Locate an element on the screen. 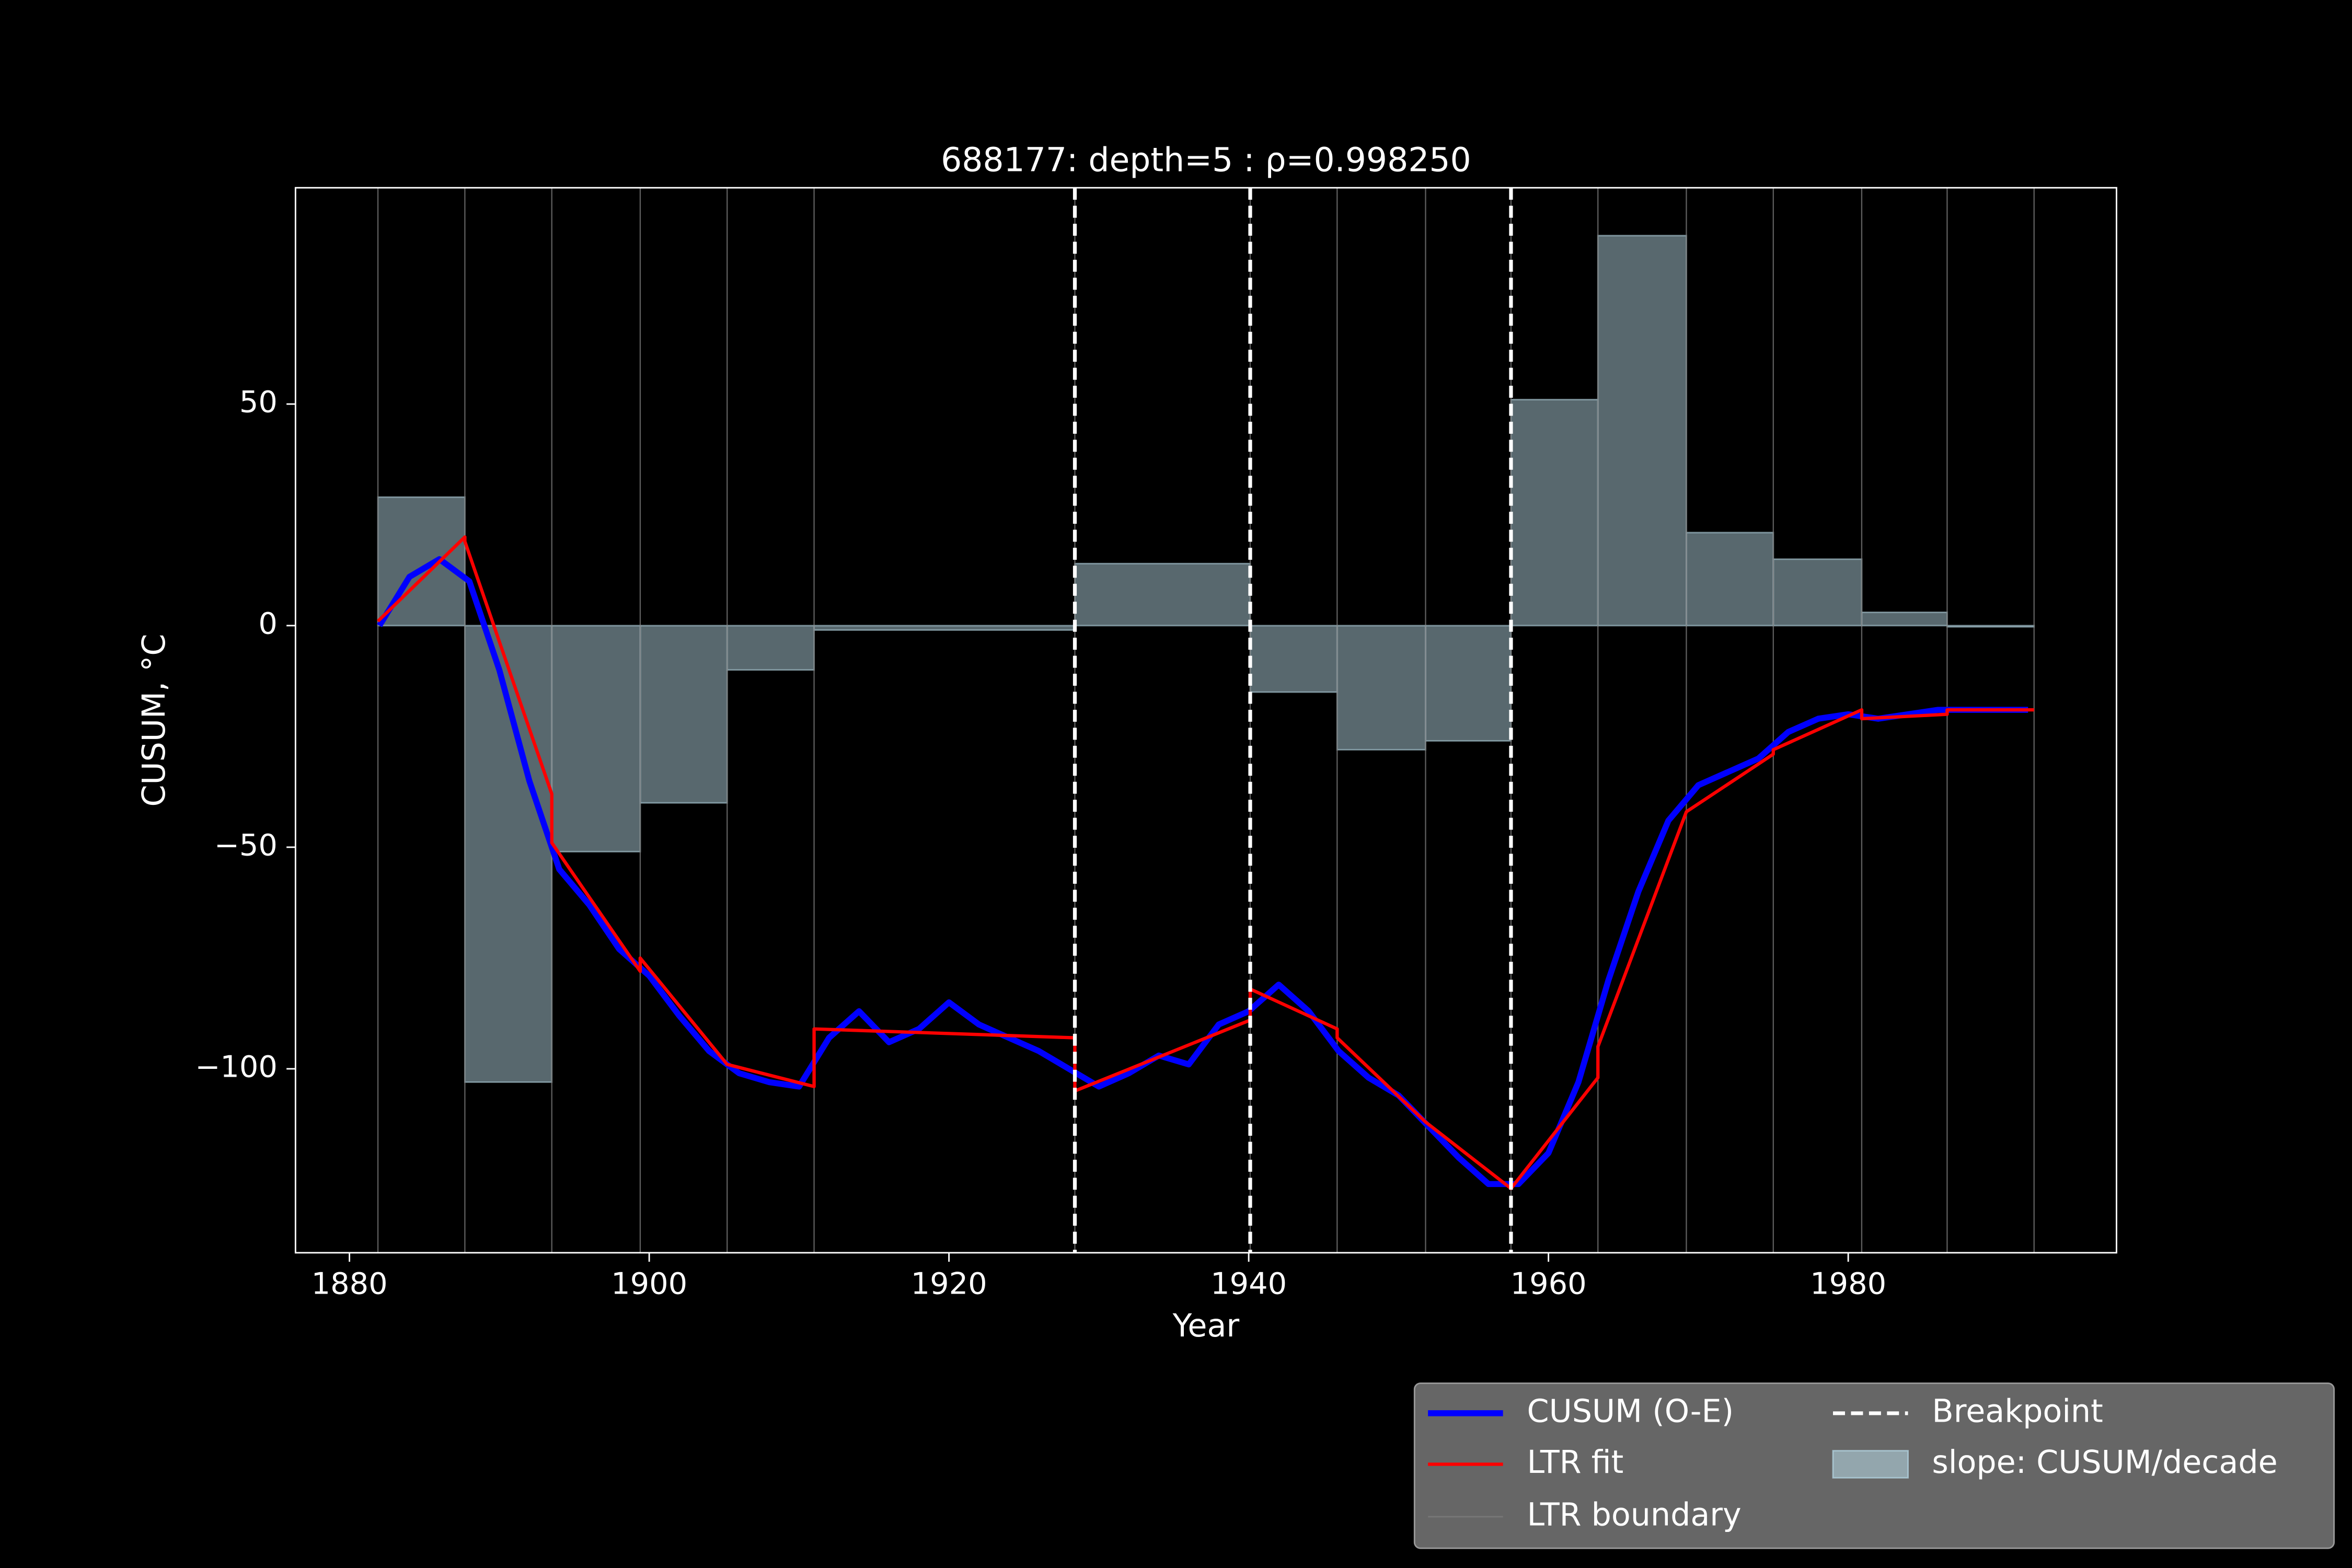 The height and width of the screenshot is (1568, 2352). y-tick-label: 50 is located at coordinates (258, 402).